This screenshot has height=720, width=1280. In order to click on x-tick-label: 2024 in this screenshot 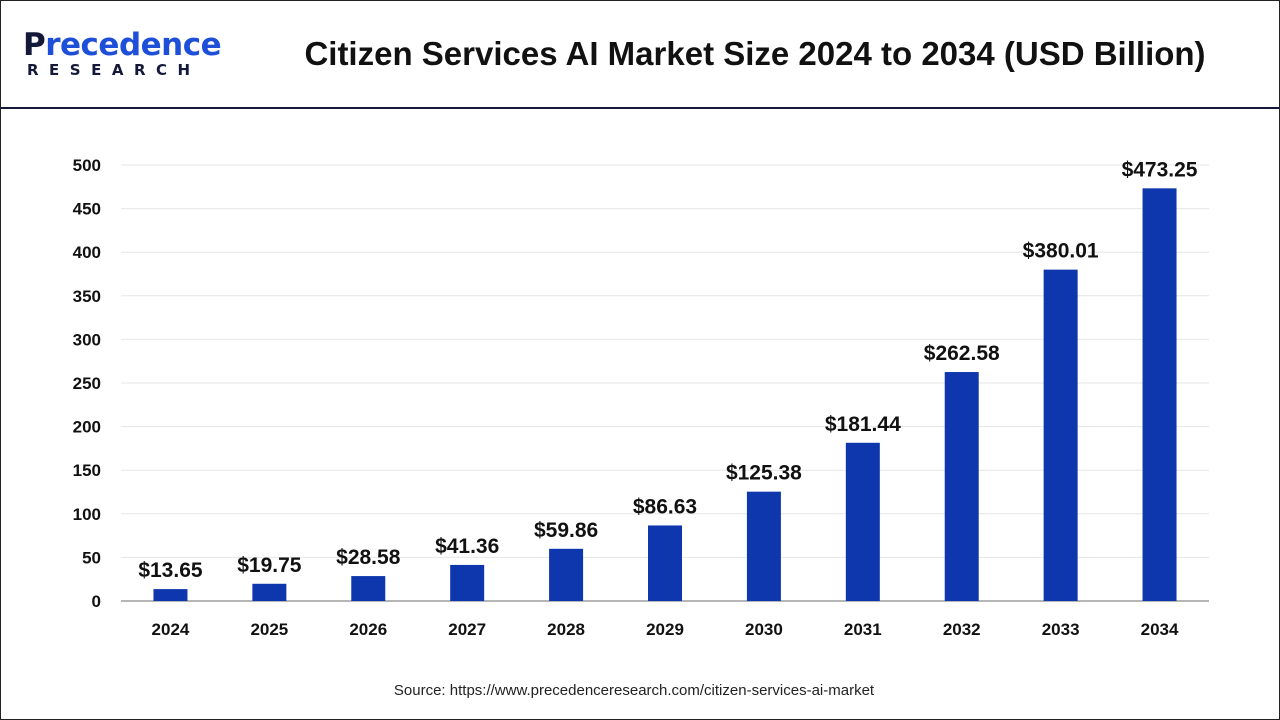, I will do `click(171, 629)`.